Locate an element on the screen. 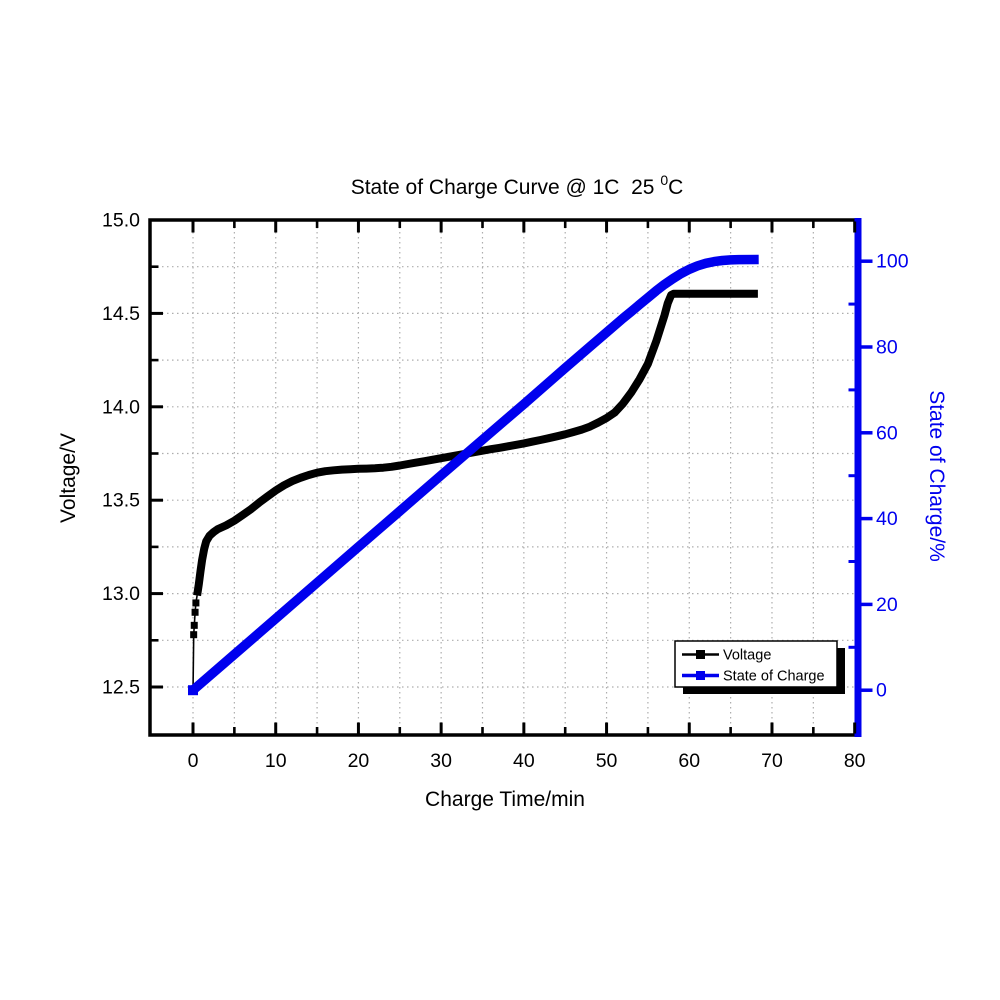 This screenshot has width=1000, height=1000. chart-title-unit: C is located at coordinates (675, 187).